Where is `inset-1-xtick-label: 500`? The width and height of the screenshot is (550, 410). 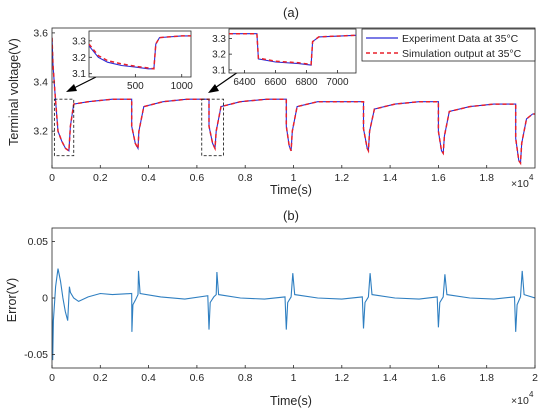
inset-1-xtick-label: 500 is located at coordinates (135, 86).